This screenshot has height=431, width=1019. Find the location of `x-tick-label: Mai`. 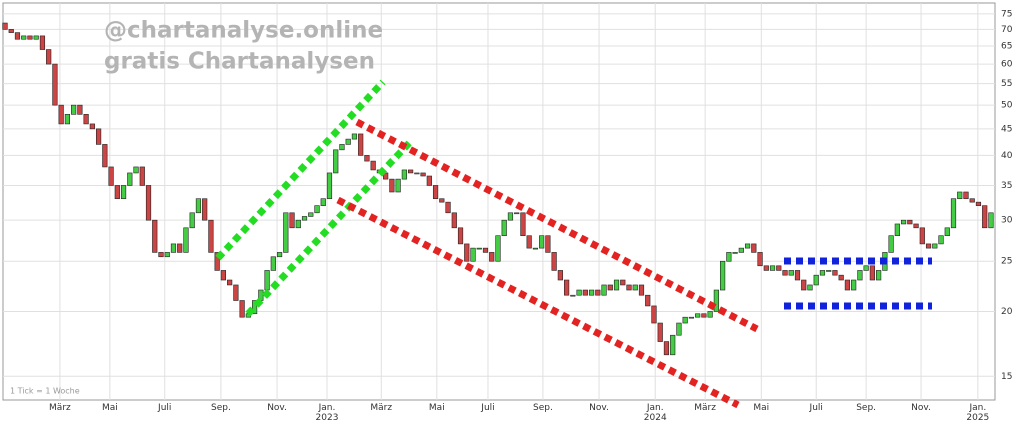

x-tick-label: Mai is located at coordinates (109, 408).